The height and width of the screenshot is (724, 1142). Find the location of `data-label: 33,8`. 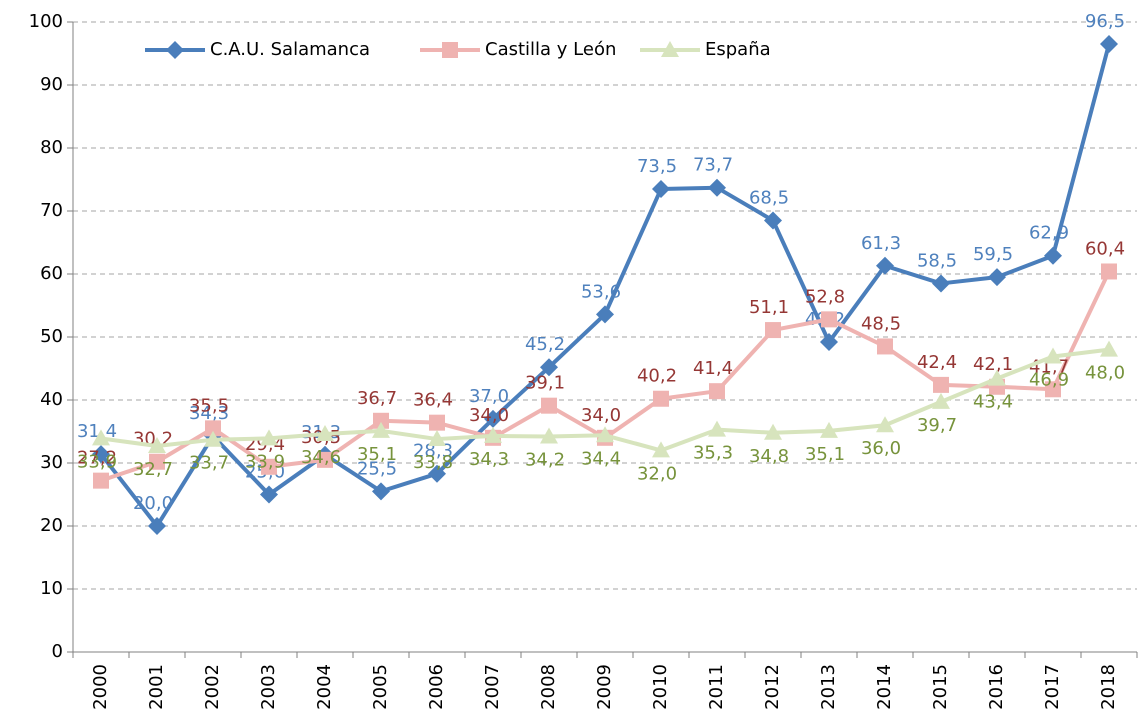

data-label: 33,8 is located at coordinates (433, 462).